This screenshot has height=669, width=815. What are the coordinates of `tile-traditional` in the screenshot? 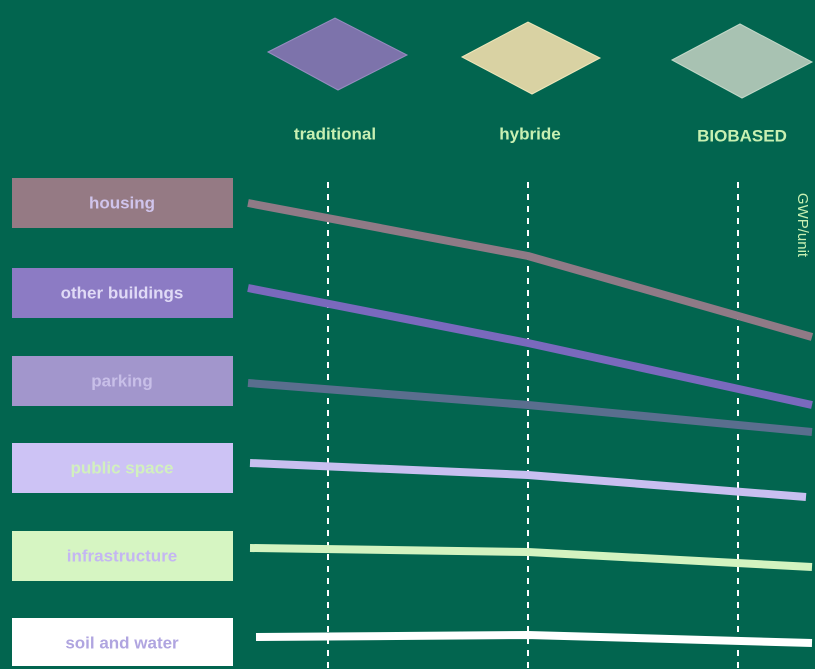 It's located at (337, 54).